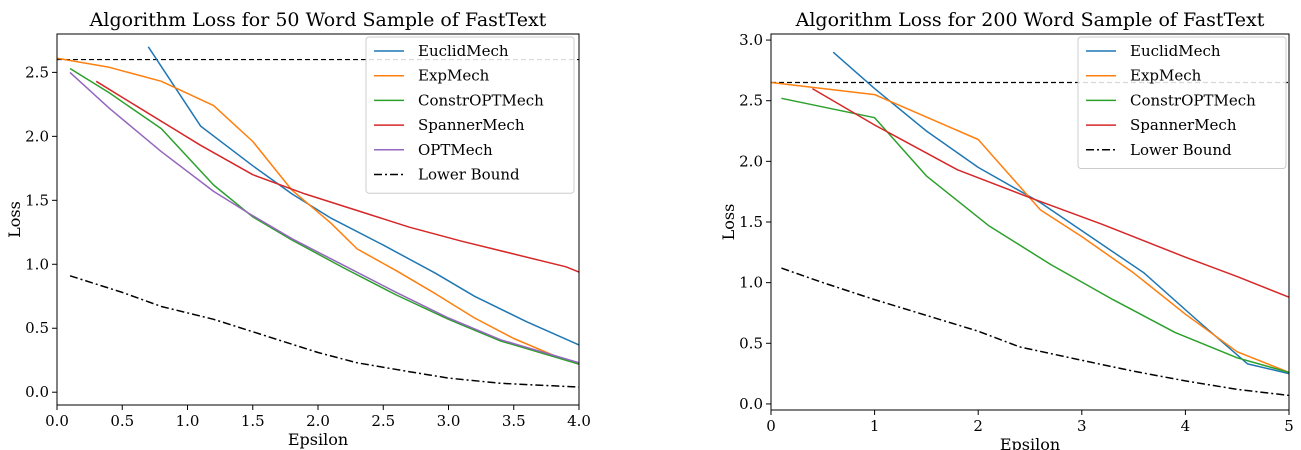  Describe the element at coordinates (771, 426) in the screenshot. I see `x-tick-label: 0` at that location.